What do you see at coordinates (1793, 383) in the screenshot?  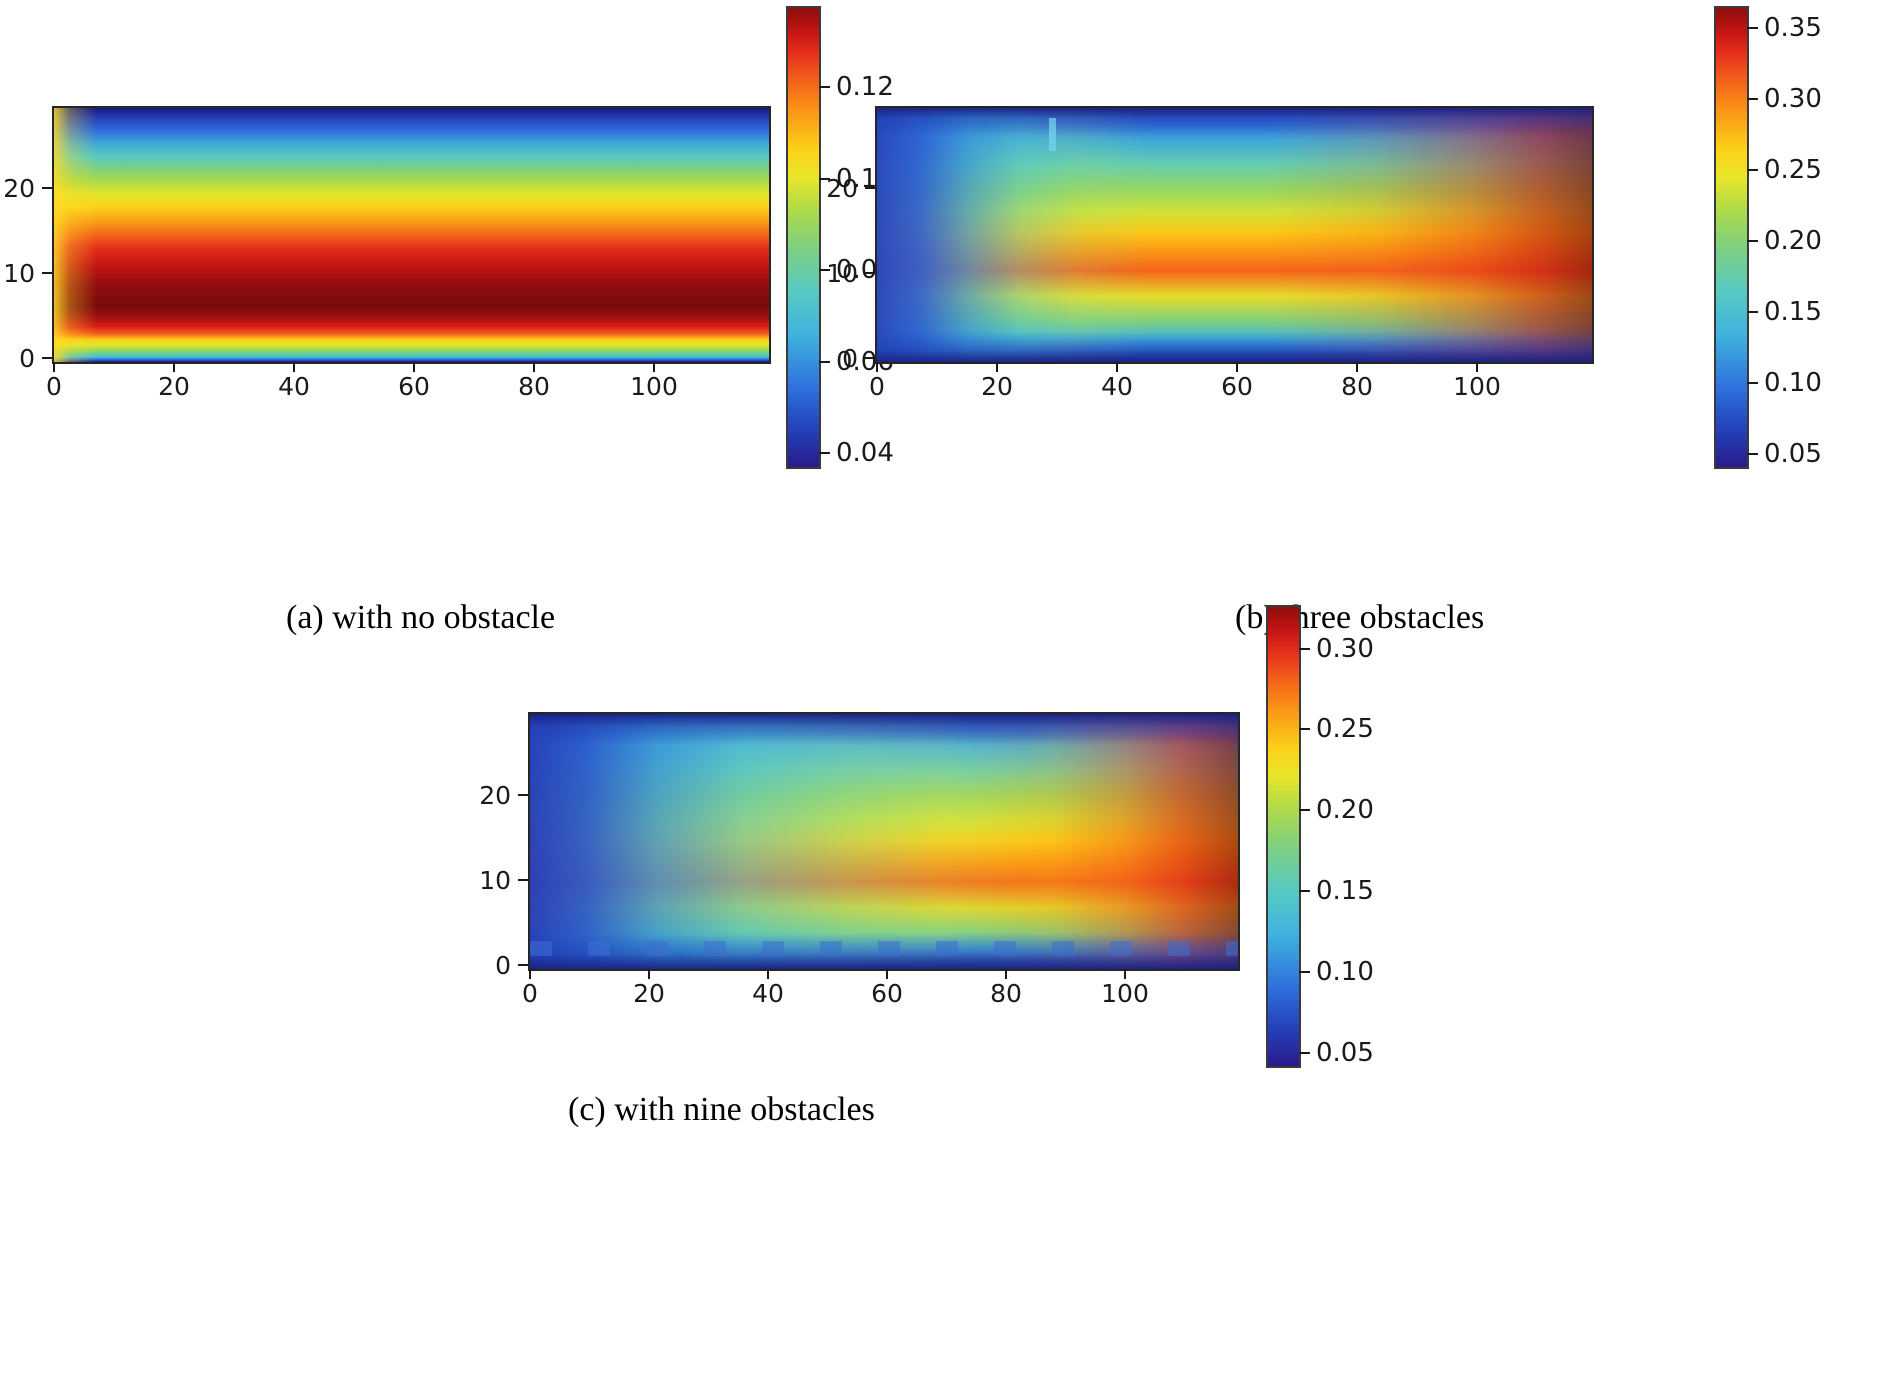 I see `colorbar-b-label-5: 0.10` at bounding box center [1793, 383].